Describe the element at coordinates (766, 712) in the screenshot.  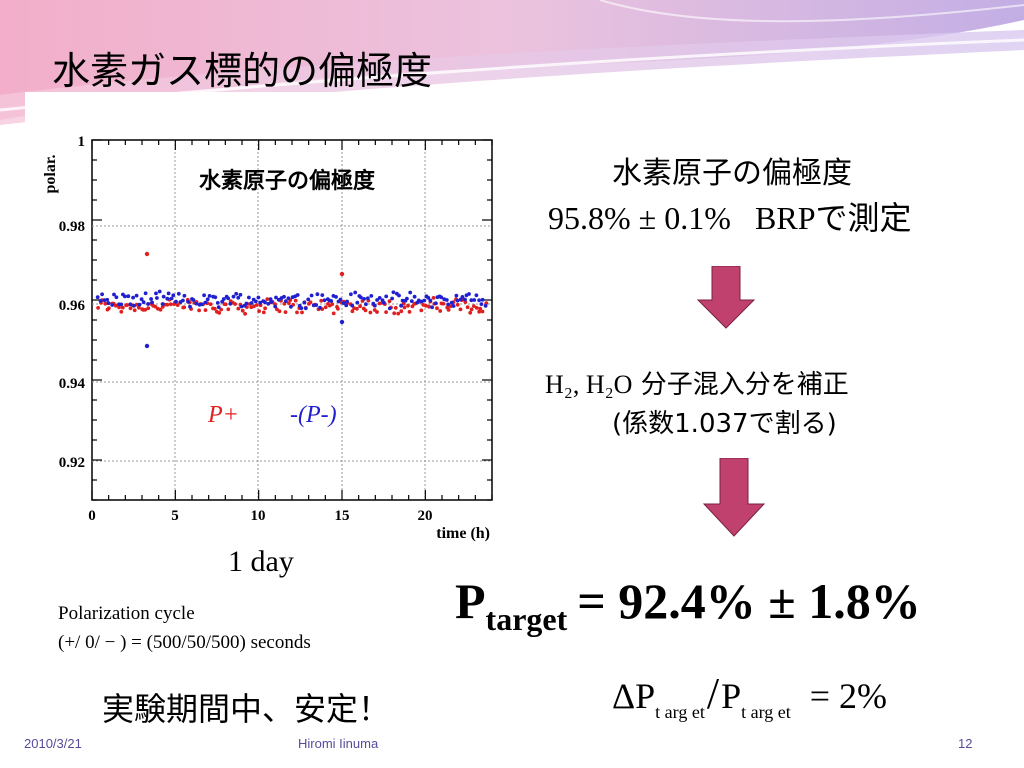
I see `p-denominator-subscript: t arg et` at that location.